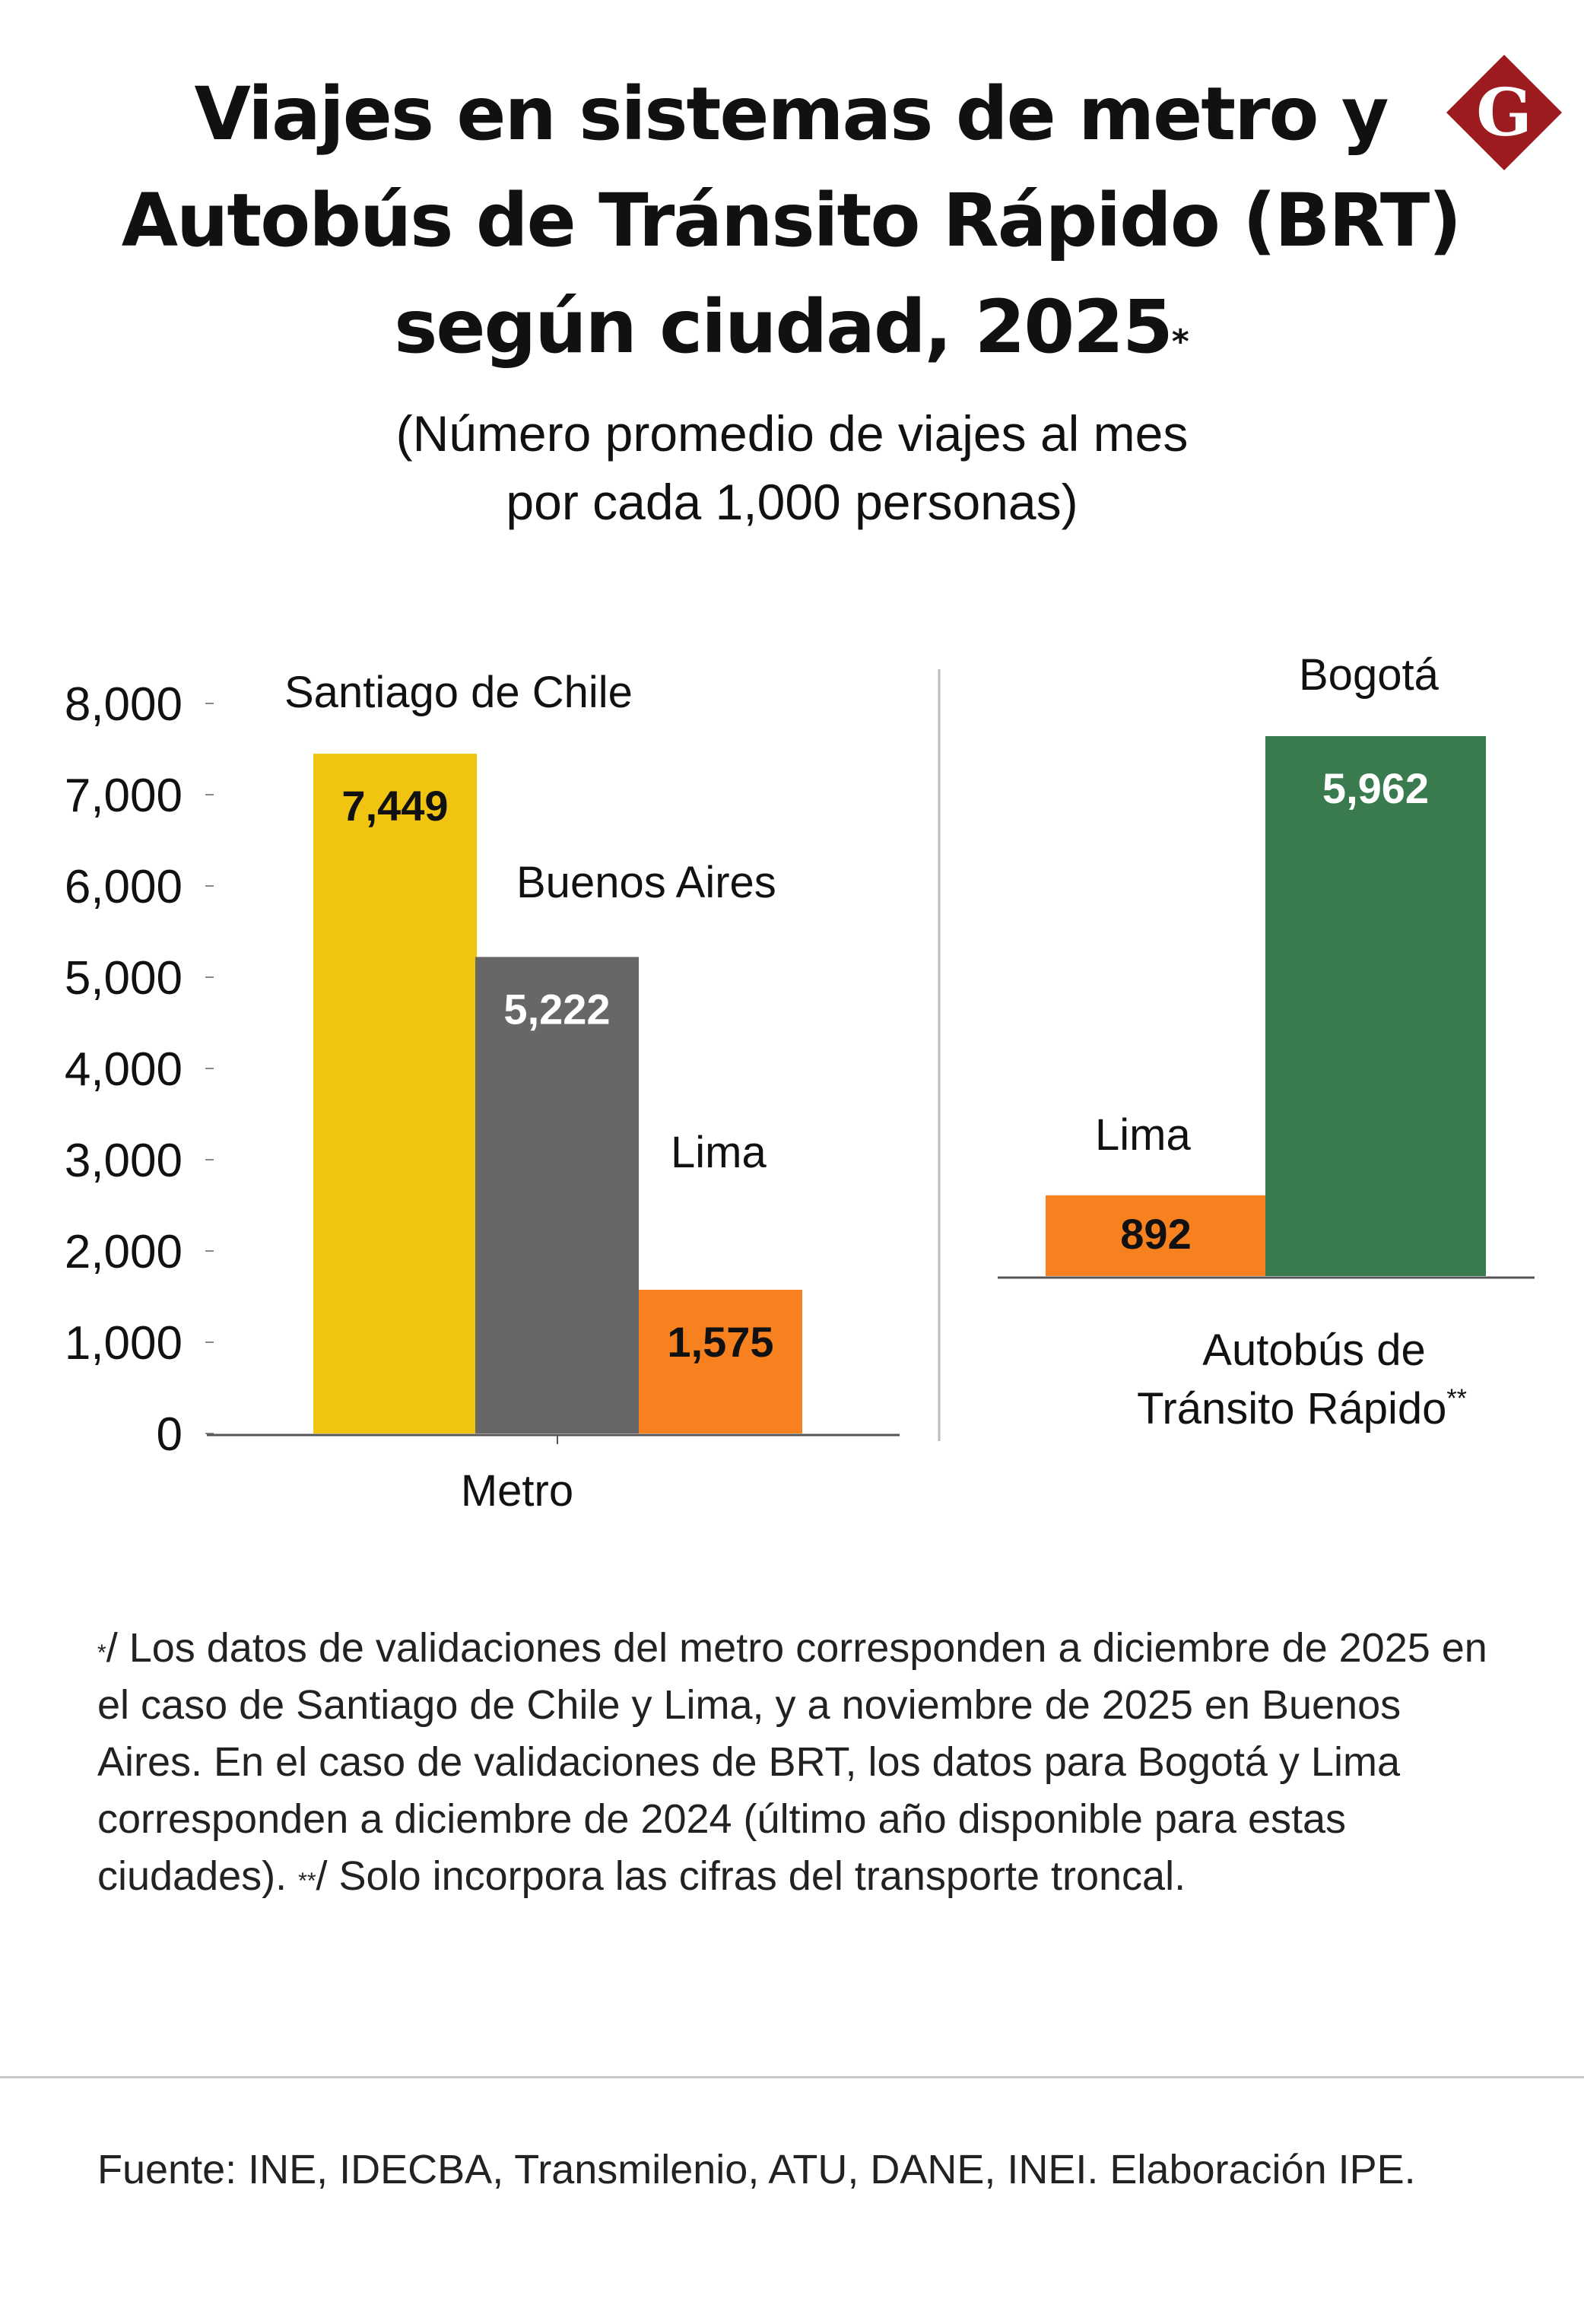  I want to click on y-tick-label: 6,000, so click(124, 887).